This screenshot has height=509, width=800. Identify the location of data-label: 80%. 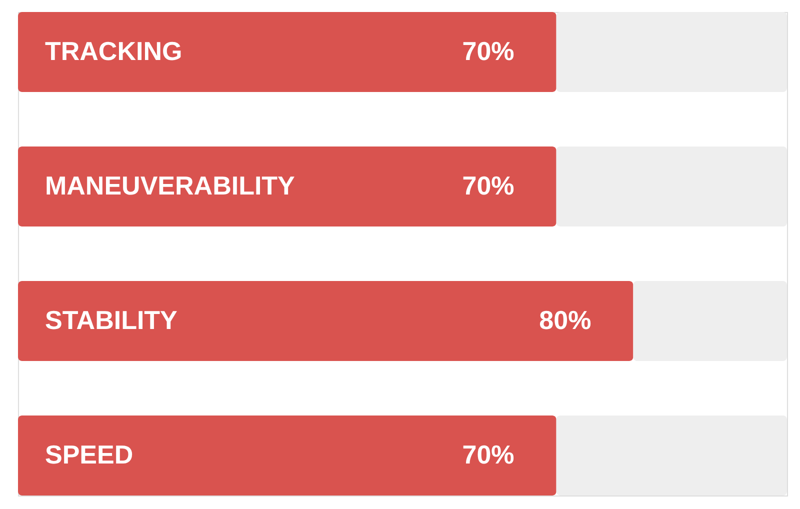
(565, 319).